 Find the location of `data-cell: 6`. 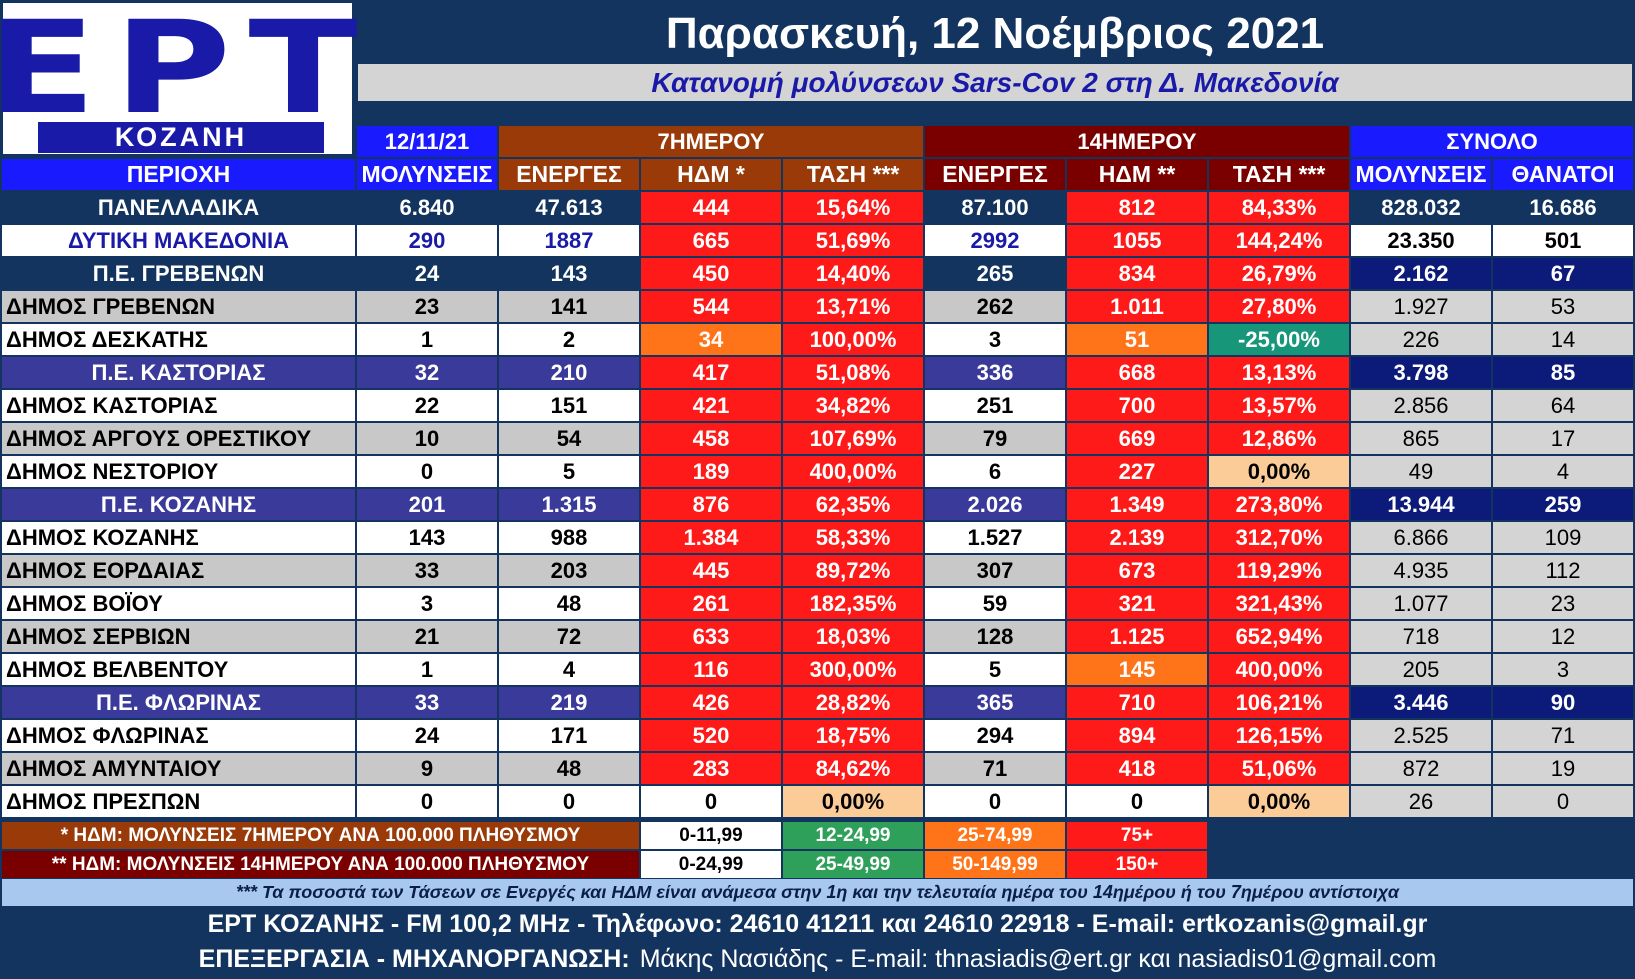

data-cell: 6 is located at coordinates (995, 471).